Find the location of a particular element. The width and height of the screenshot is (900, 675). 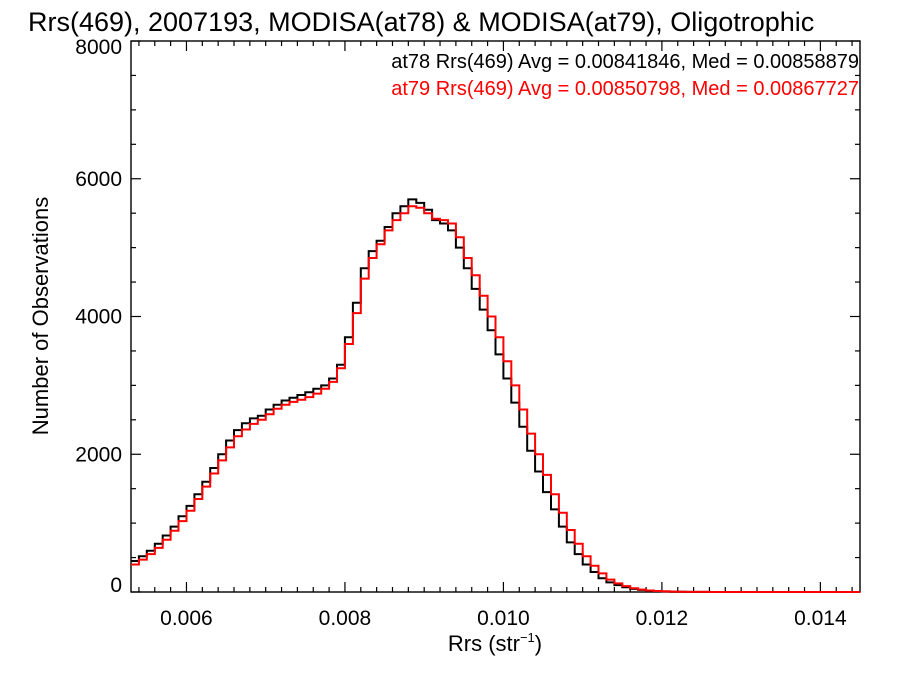

y-axis-label: Number of Observations is located at coordinates (40, 316).